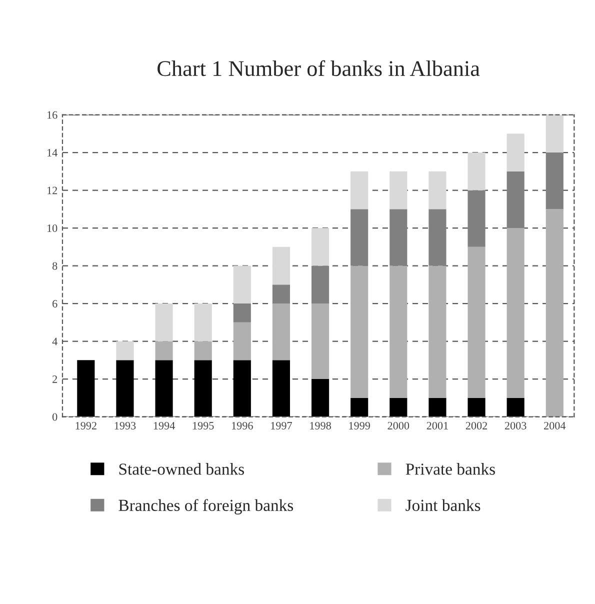  I want to click on x-tick-label: 1998, so click(320, 426).